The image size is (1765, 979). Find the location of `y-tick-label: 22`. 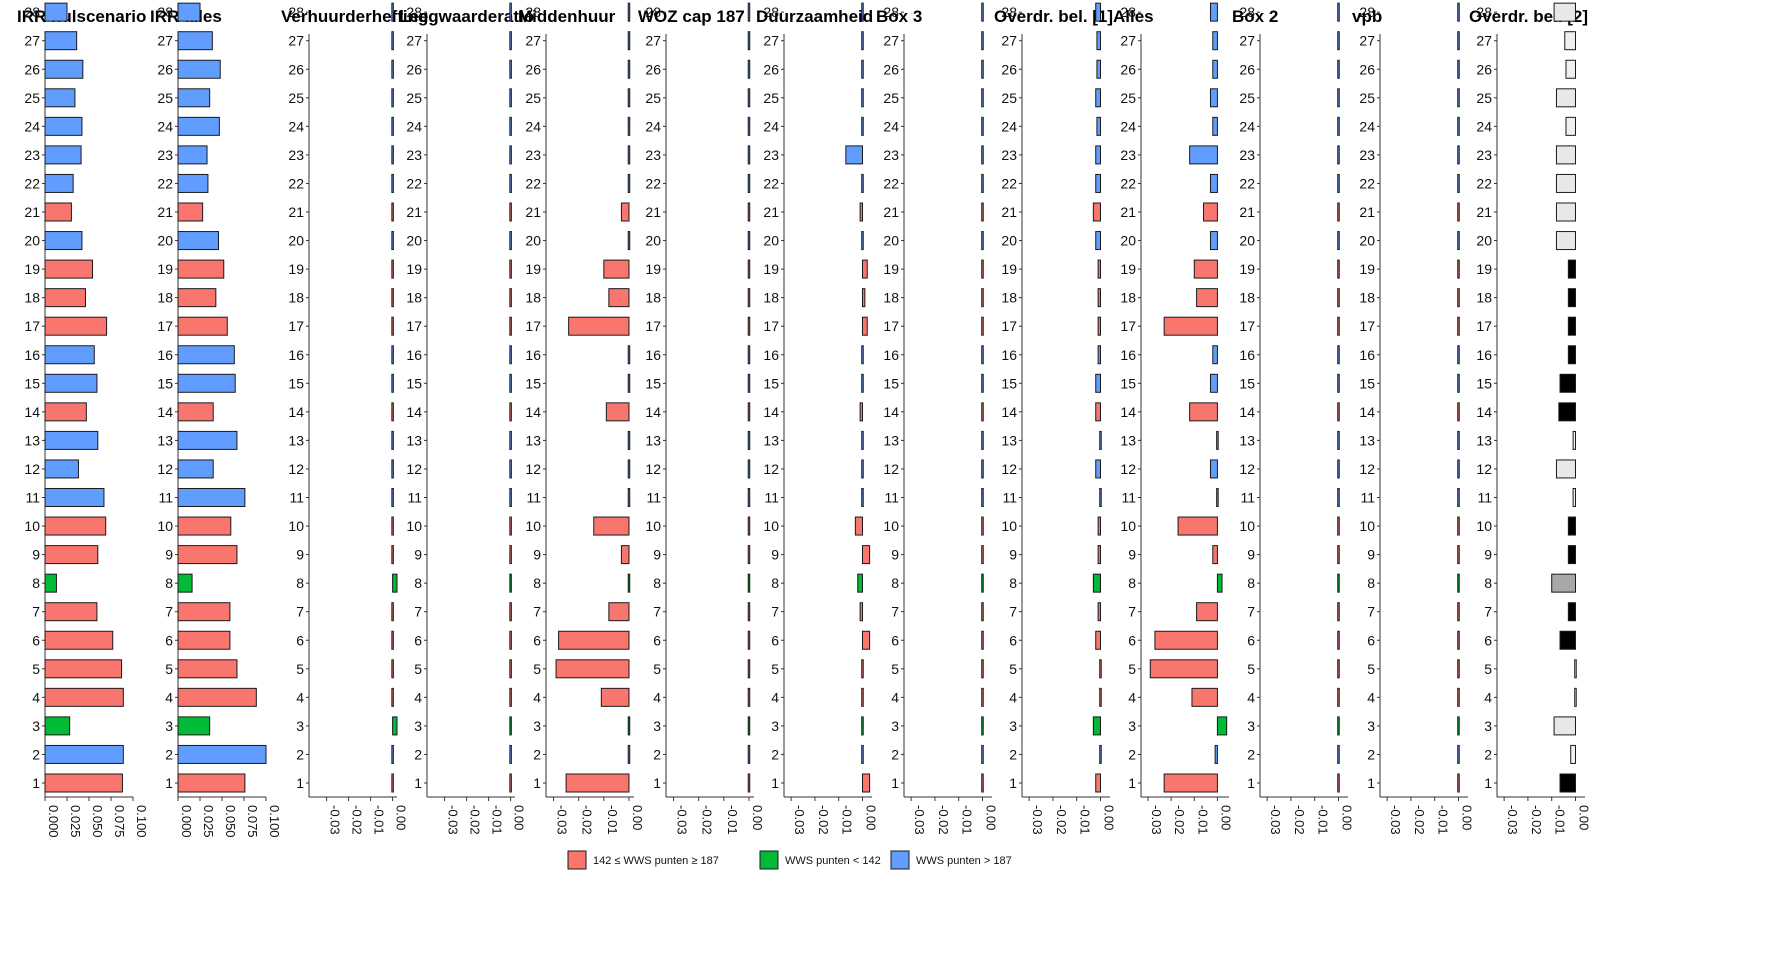

y-tick-label: 22 is located at coordinates (1247, 183).